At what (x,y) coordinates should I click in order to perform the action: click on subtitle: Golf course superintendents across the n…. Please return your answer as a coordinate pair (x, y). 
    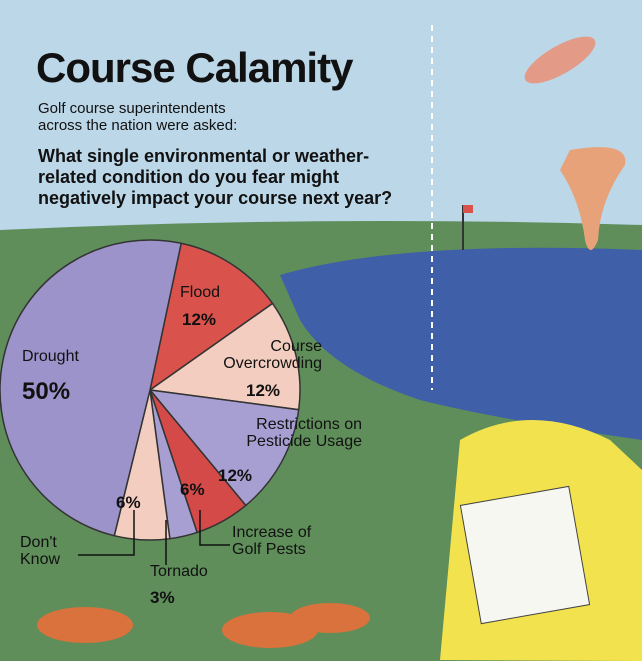
    Looking at the image, I should click on (138, 117).